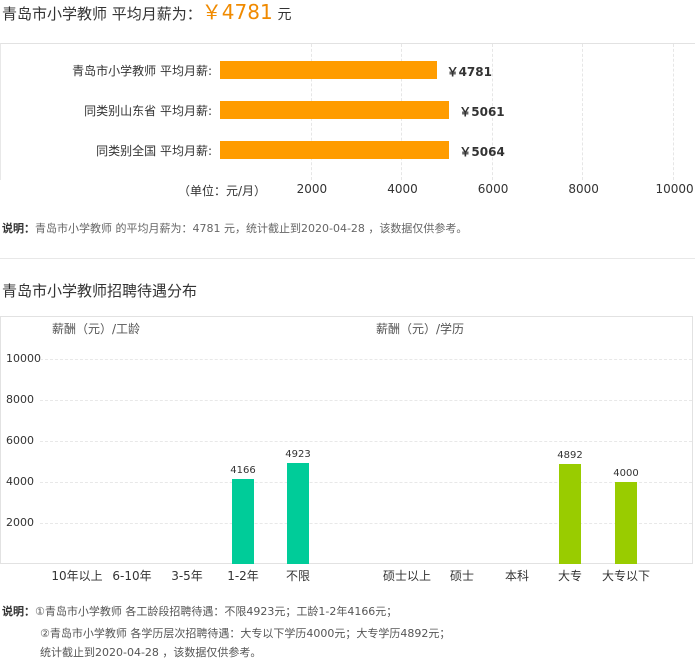 The image size is (695, 664). I want to click on section-divider, so click(347, 258).